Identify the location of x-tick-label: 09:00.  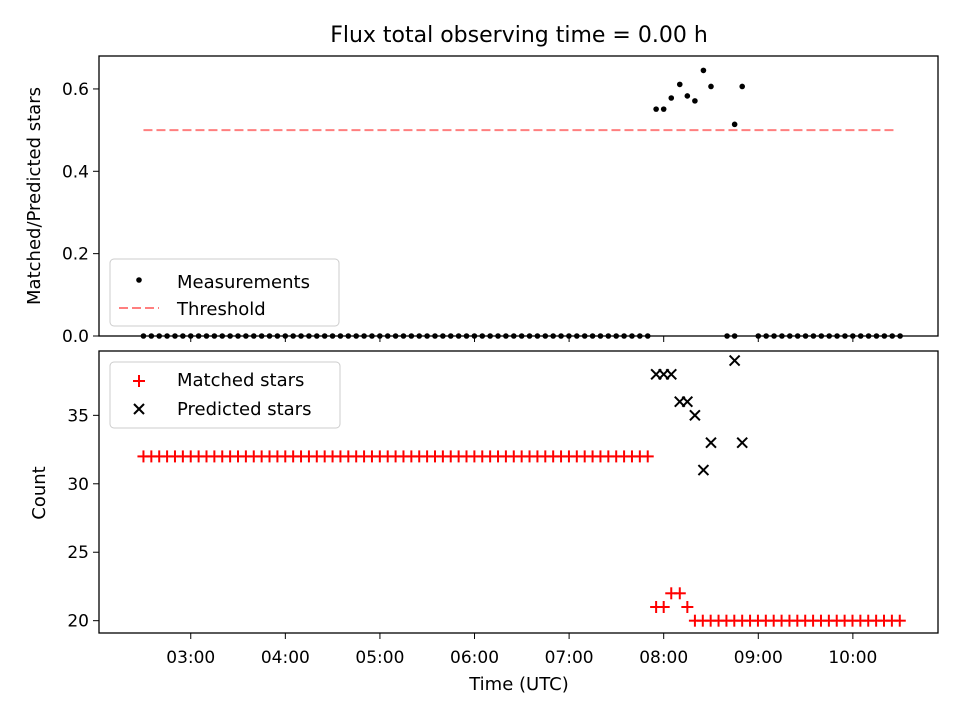
(758, 658).